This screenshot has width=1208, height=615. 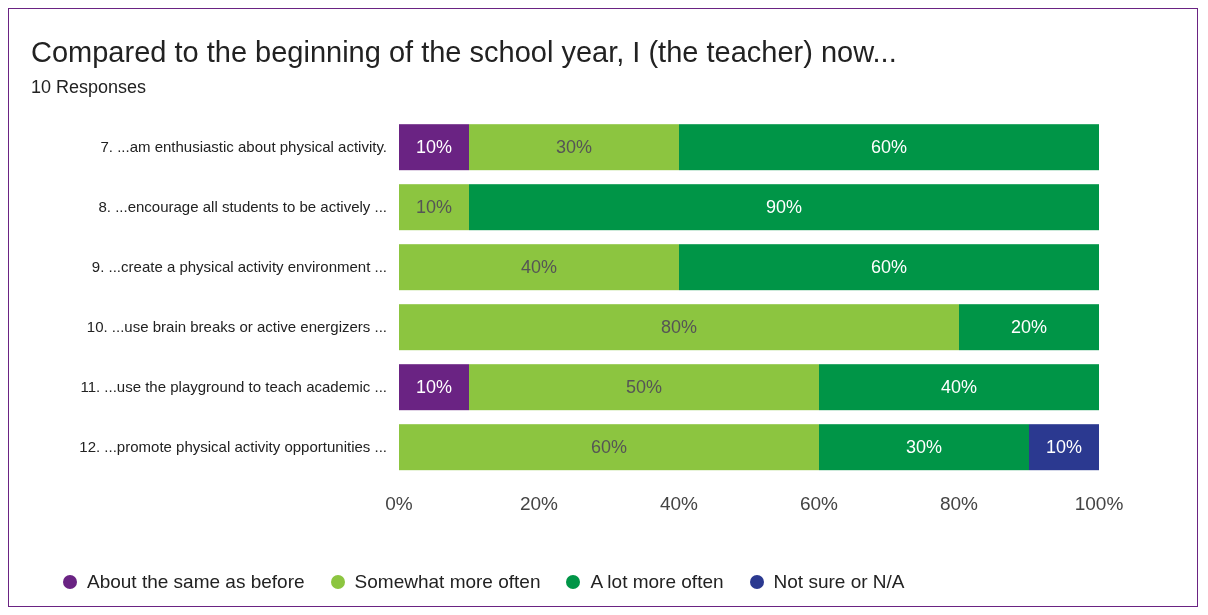 I want to click on x-tick-label: 80%, so click(x=959, y=504).